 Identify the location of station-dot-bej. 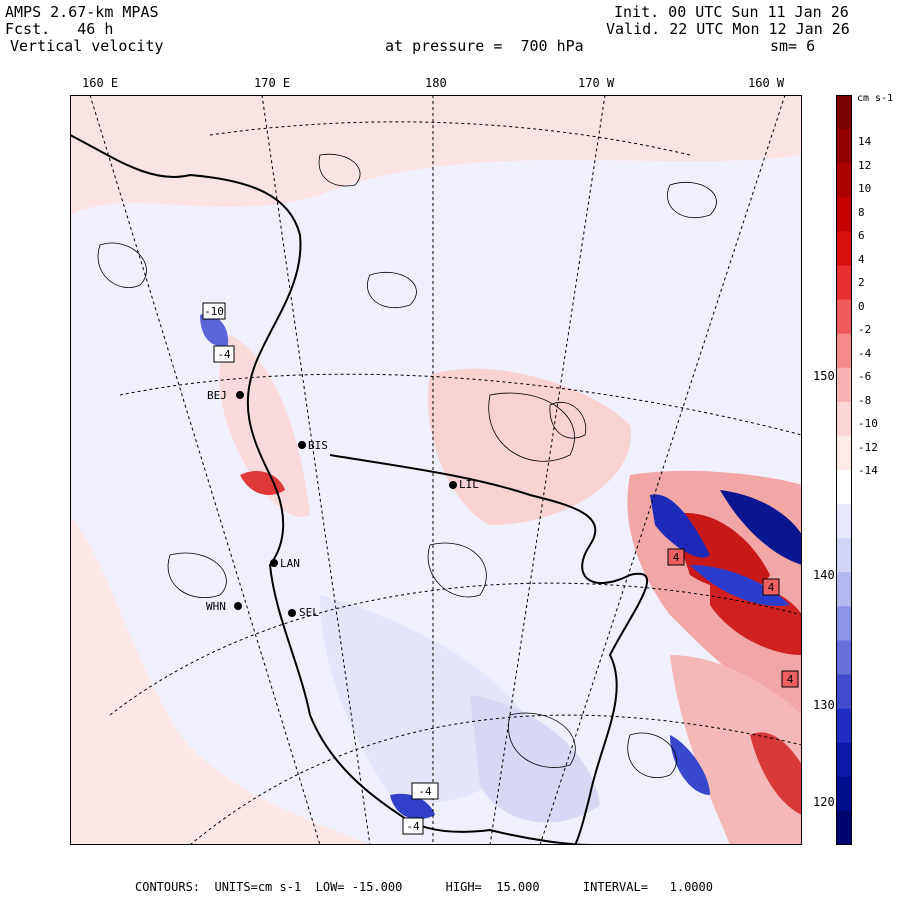
(240, 395).